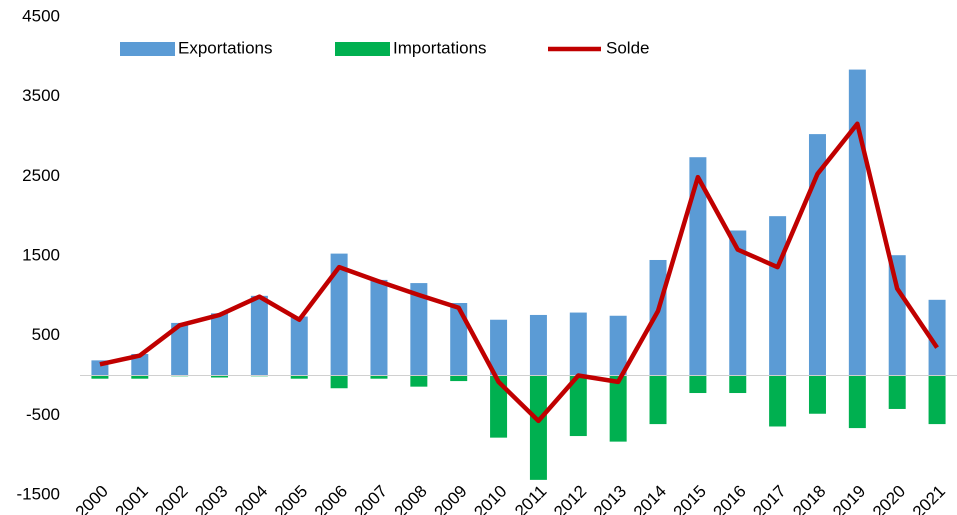  Describe the element at coordinates (38, 493) in the screenshot. I see `y-tick-label: -1500` at that location.